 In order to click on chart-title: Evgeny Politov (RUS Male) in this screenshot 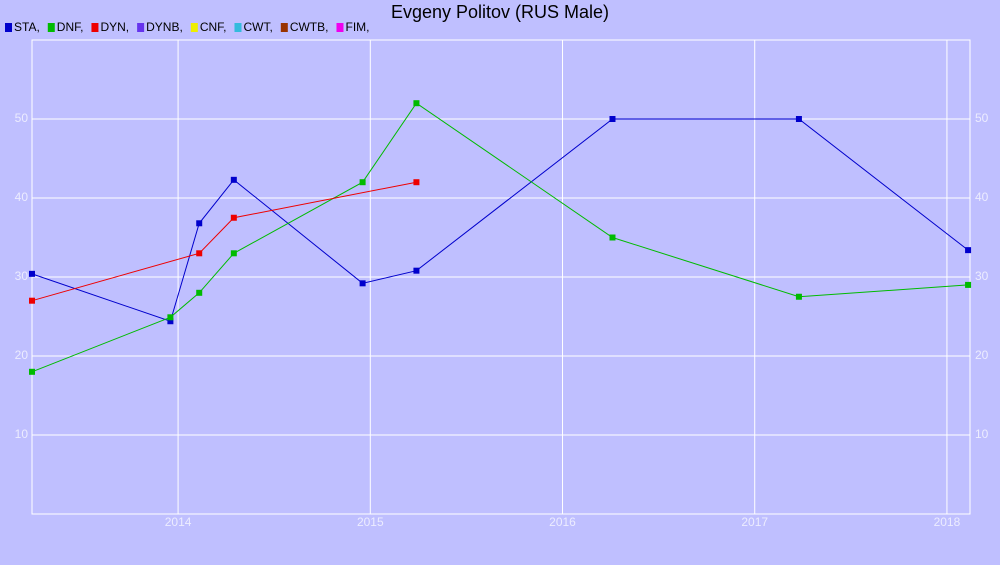, I will do `click(500, 12)`.